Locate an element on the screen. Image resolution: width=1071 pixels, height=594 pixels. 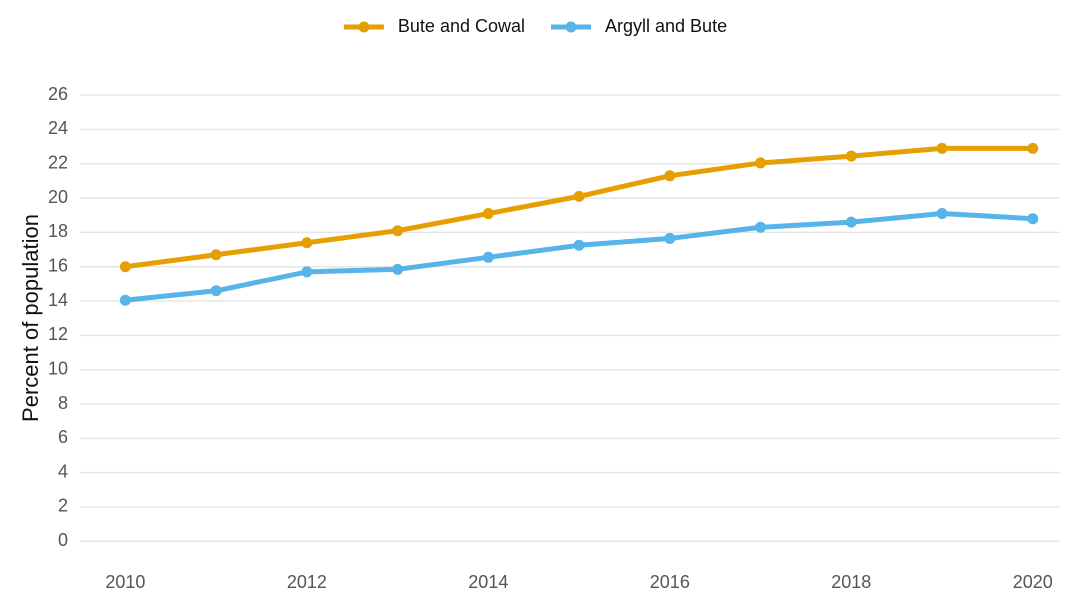
y-tick-label: 24 is located at coordinates (58, 128).